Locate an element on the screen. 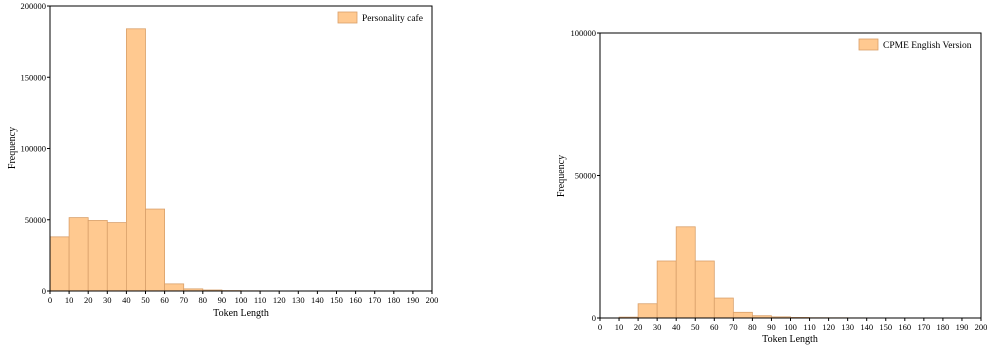 The image size is (990, 349). y-tick-label: 200000 is located at coordinates (34, 6).